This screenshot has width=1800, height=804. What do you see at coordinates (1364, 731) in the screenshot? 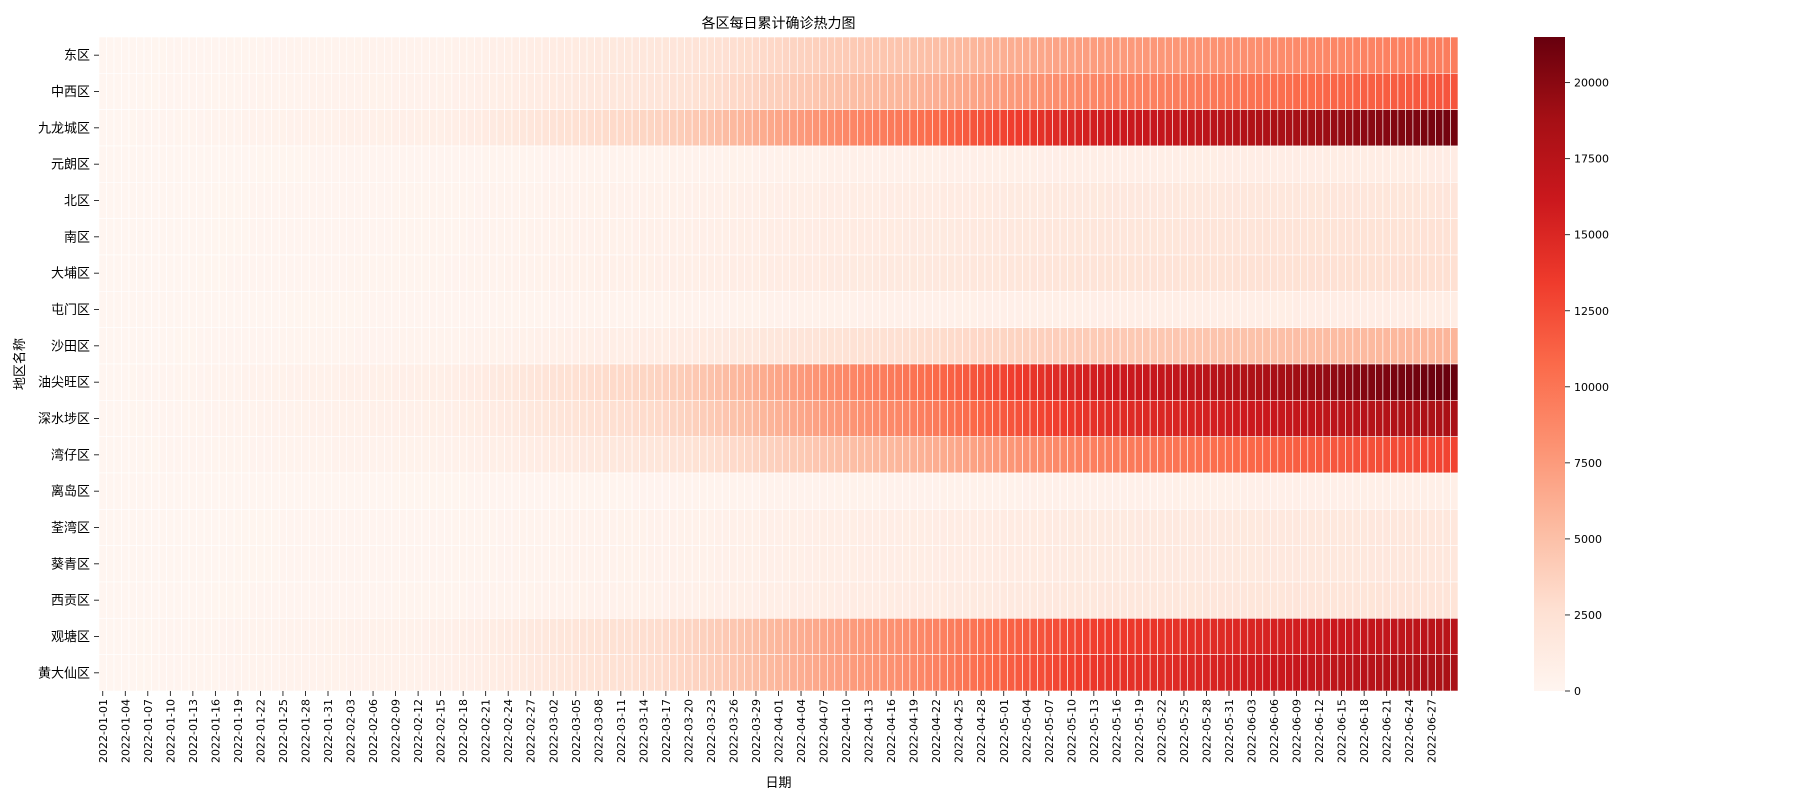
I see `x-tick-label: 2022-06-18` at bounding box center [1364, 731].